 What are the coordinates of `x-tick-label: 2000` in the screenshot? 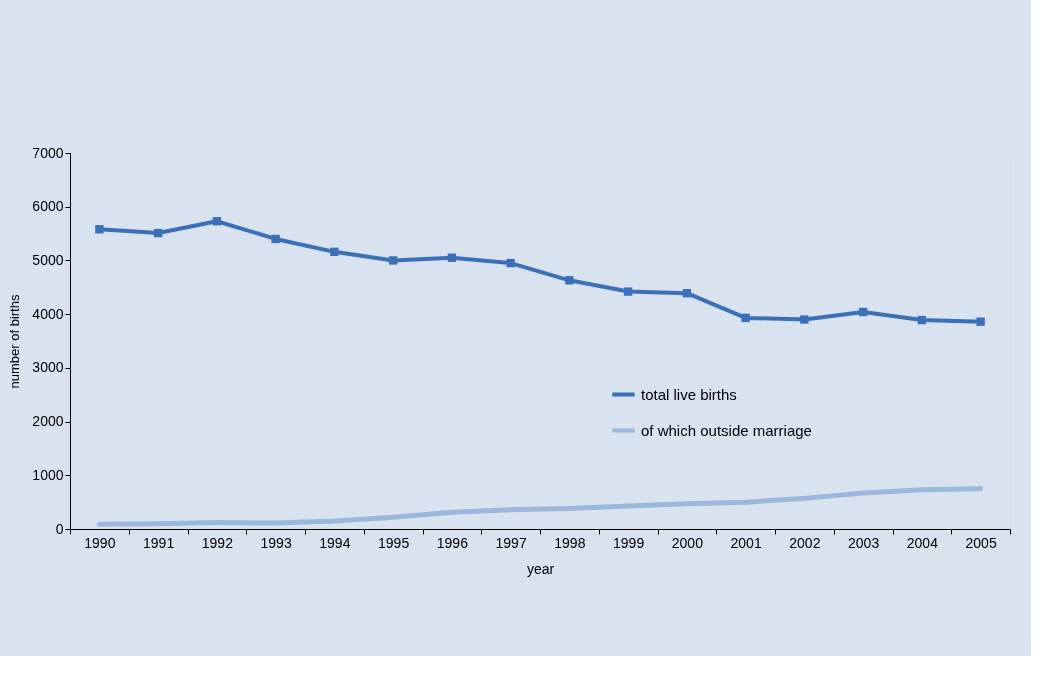 It's located at (687, 542).